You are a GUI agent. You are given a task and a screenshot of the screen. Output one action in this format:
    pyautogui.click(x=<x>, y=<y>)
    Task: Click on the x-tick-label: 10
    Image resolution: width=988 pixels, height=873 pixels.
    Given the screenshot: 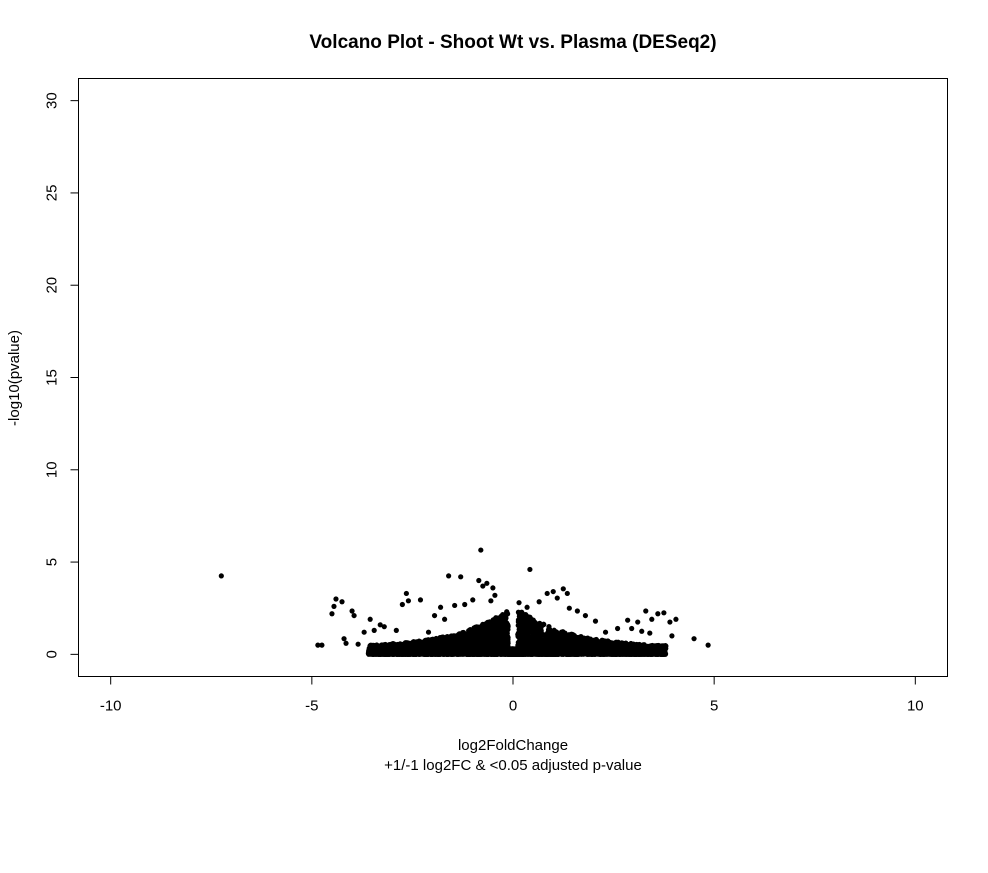 What is the action you would take?
    pyautogui.click(x=915, y=706)
    